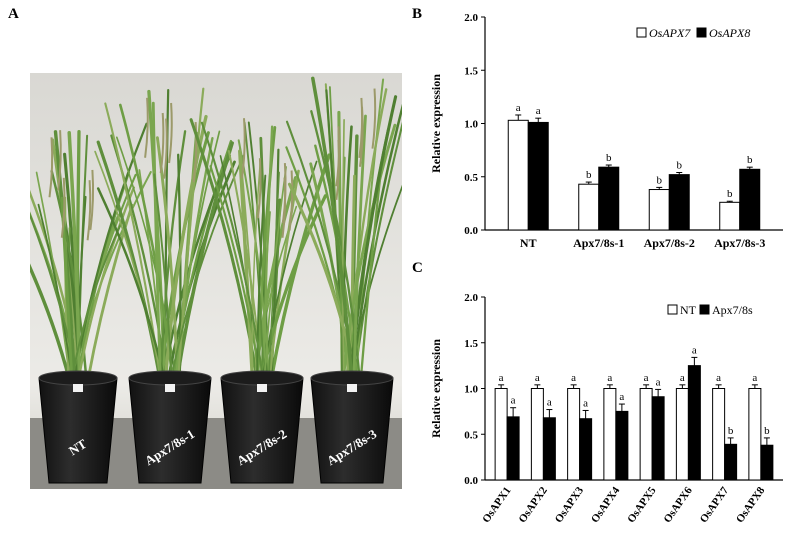 This screenshot has width=800, height=537. Describe the element at coordinates (436, 123) in the screenshot. I see `y-axis-label: Relative expression` at that location.